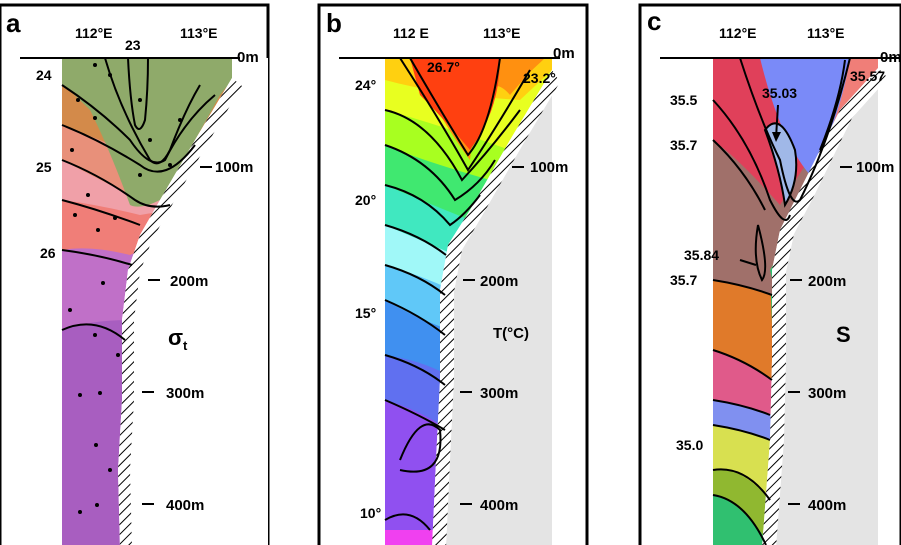 This screenshot has width=901, height=545. Describe the element at coordinates (365, 313) in the screenshot. I see `panel-b-contour-15: 15°` at that location.